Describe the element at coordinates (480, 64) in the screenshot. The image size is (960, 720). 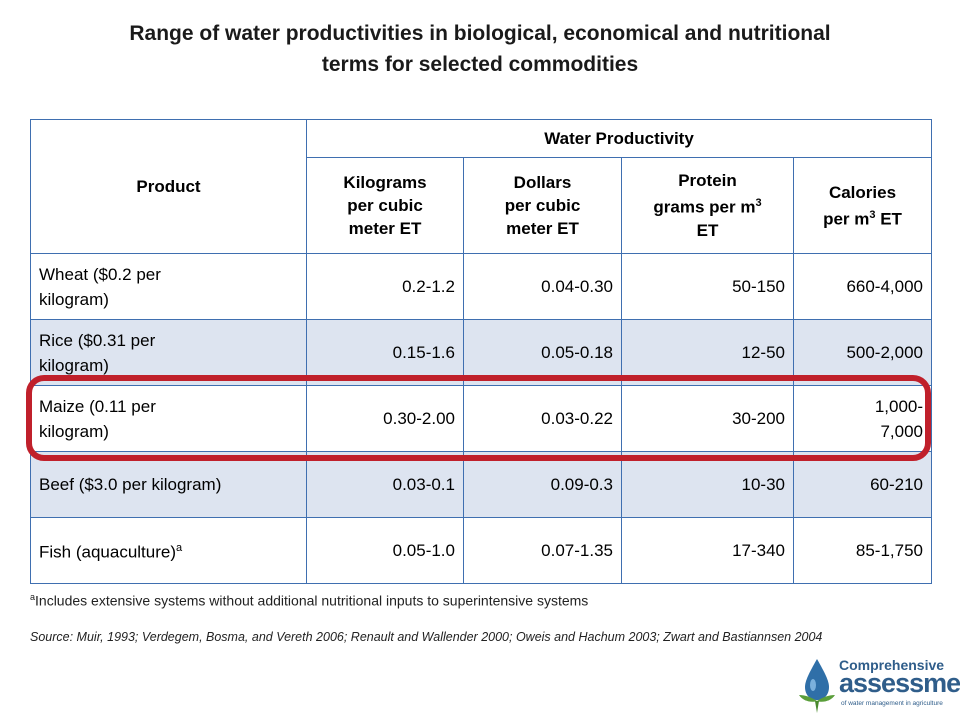
I see `title-line-2: terms for selected commodities` at that location.